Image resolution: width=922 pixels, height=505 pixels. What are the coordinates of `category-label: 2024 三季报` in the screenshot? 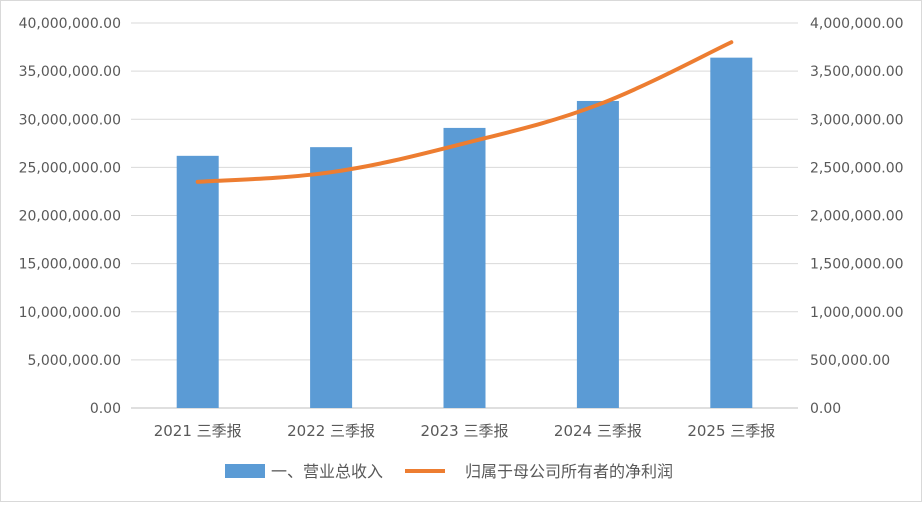 It's located at (598, 431).